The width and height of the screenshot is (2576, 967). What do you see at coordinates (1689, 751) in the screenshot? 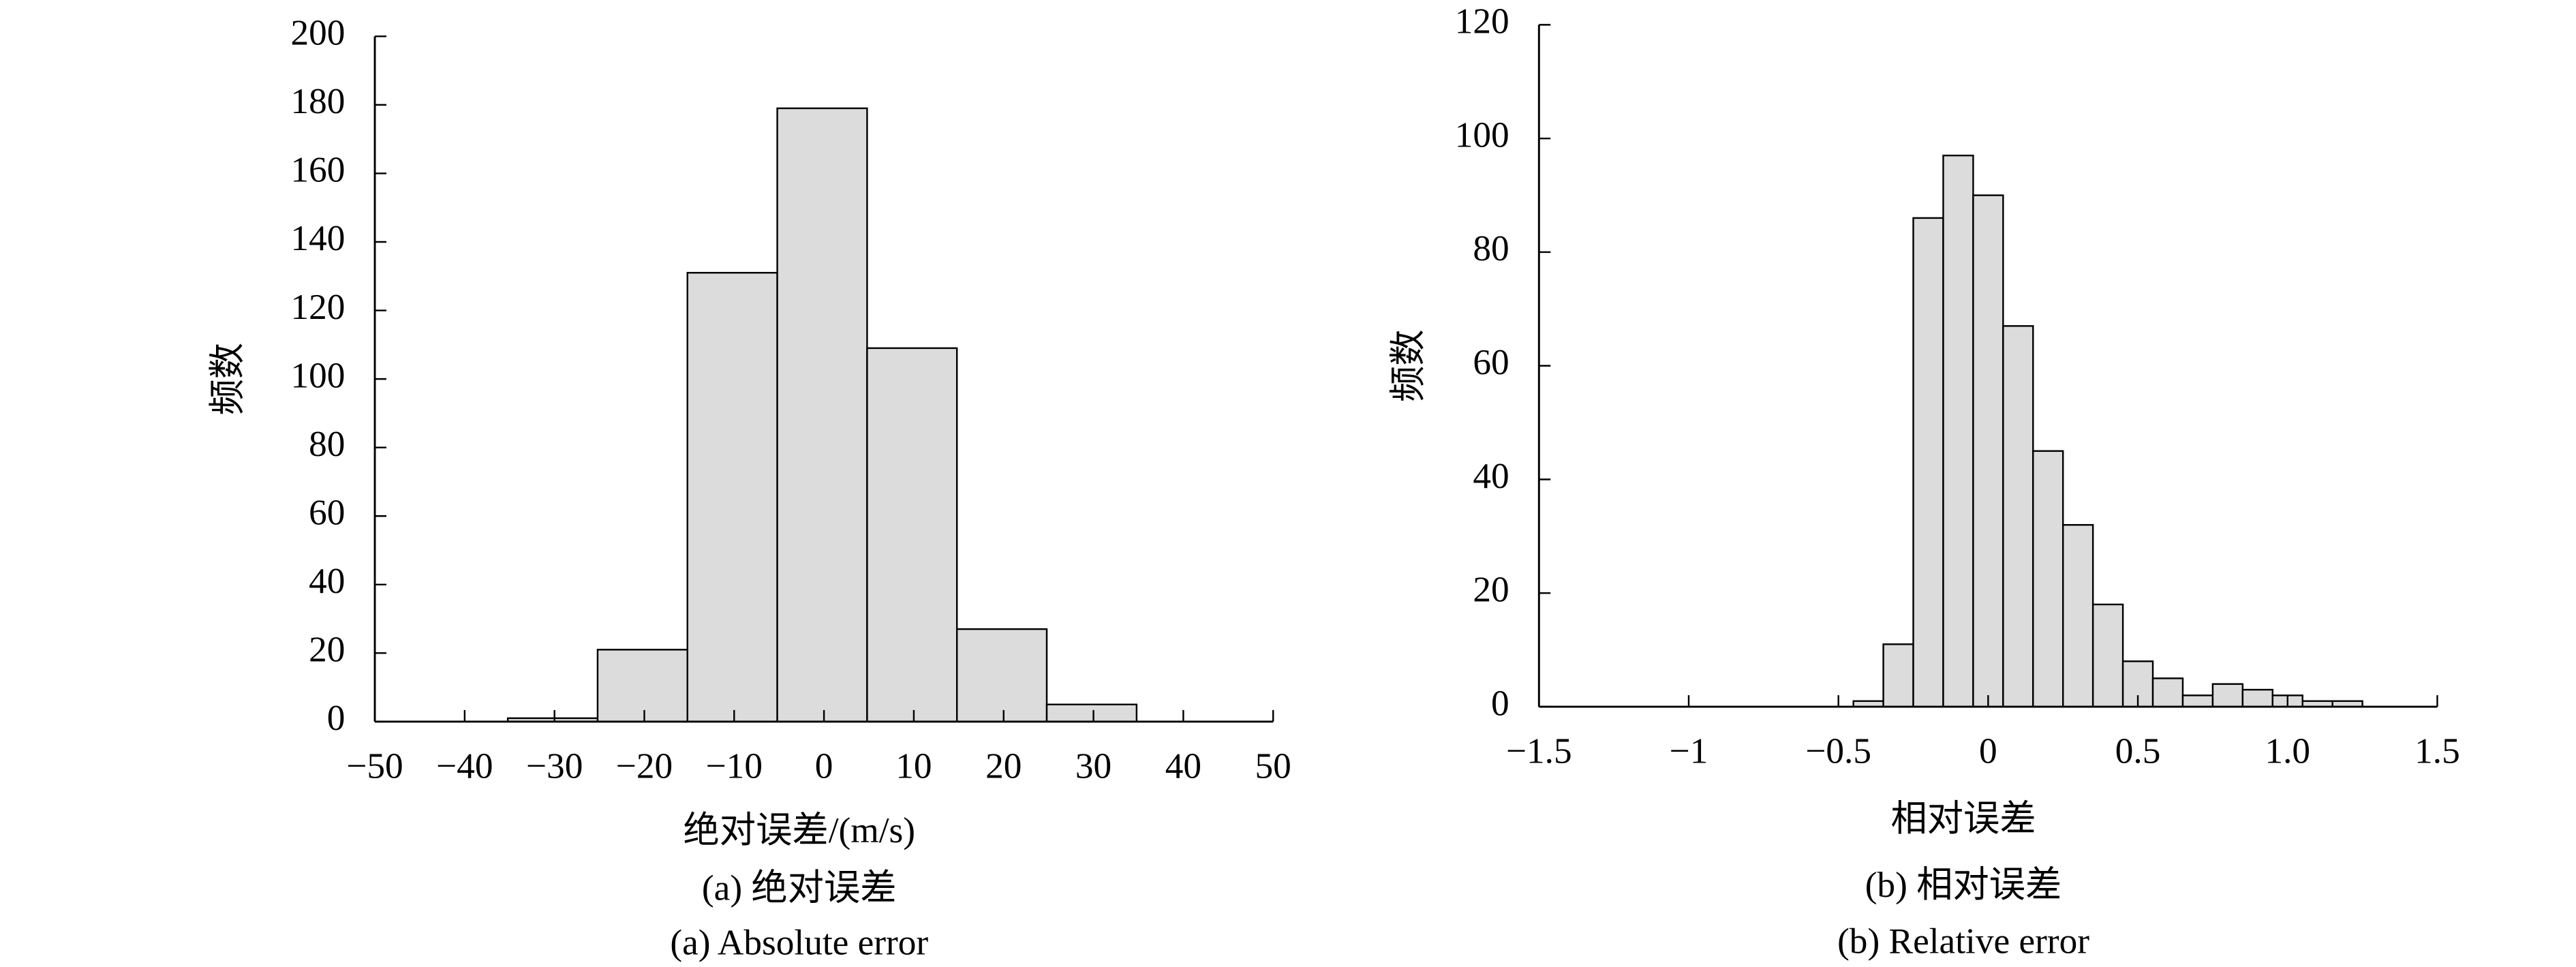
I see `x-tick-label: −1` at bounding box center [1689, 751].